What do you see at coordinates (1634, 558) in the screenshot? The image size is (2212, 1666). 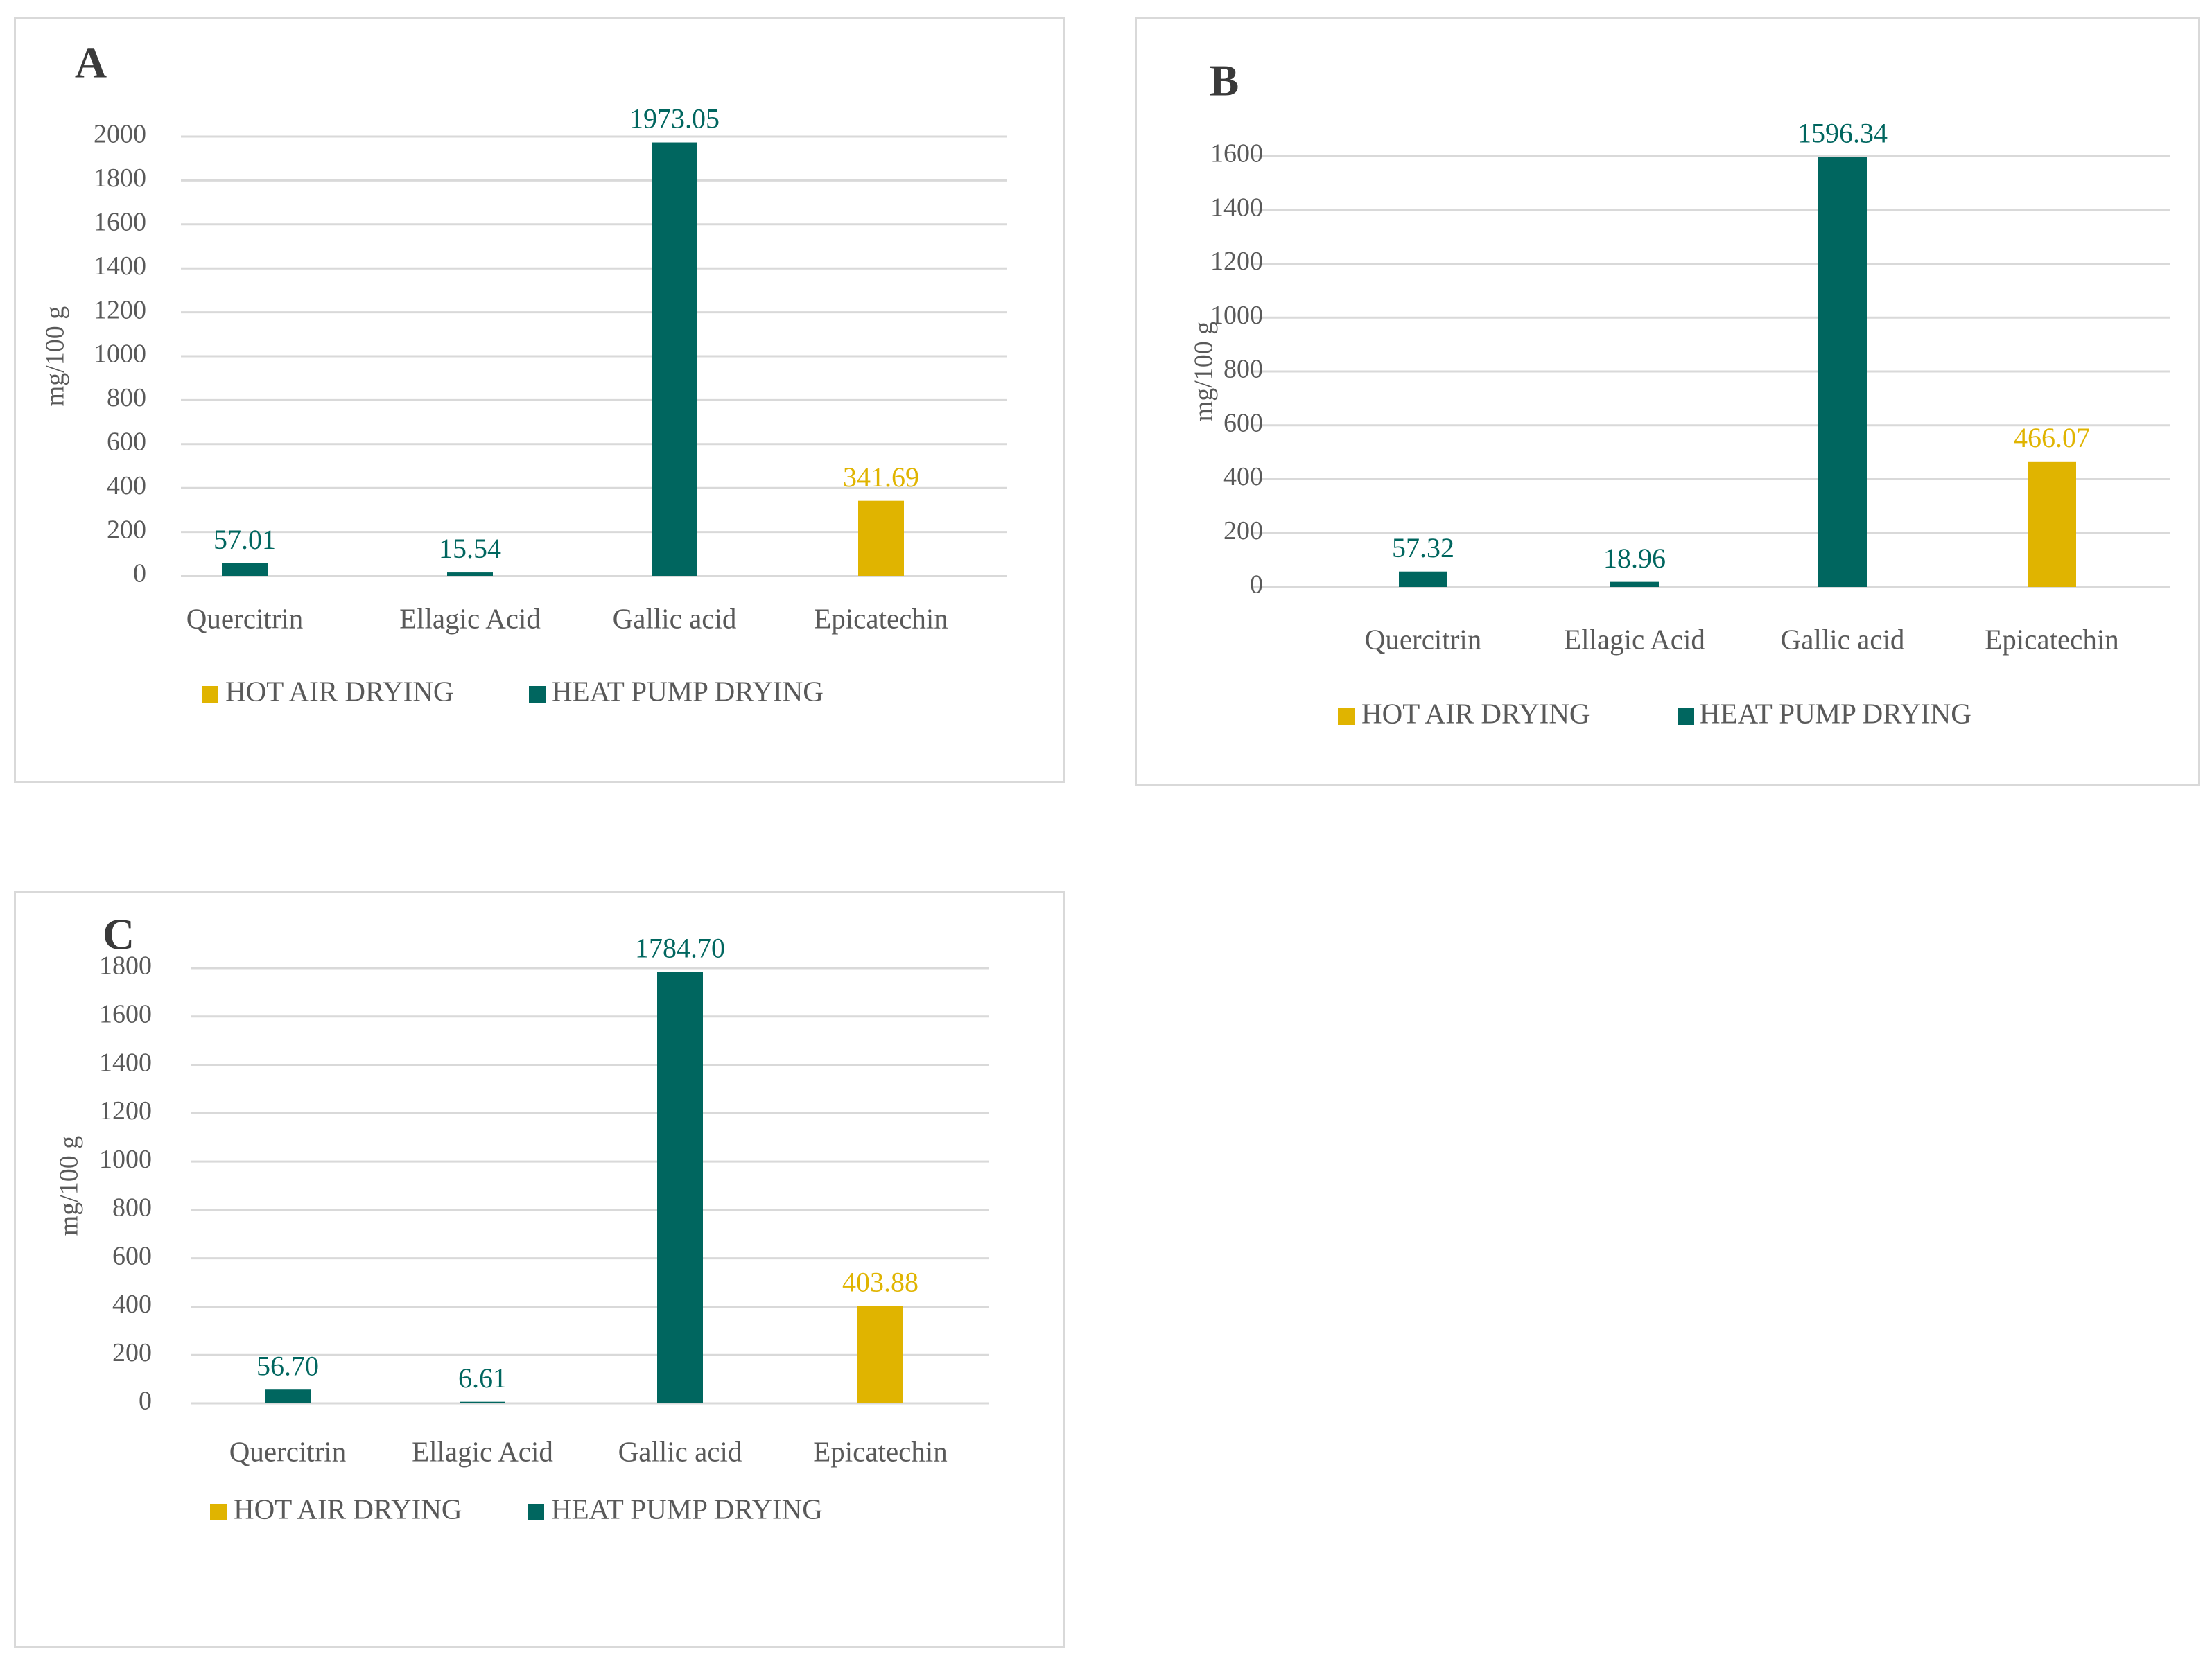 I see `data-label: 18.96` at bounding box center [1634, 558].